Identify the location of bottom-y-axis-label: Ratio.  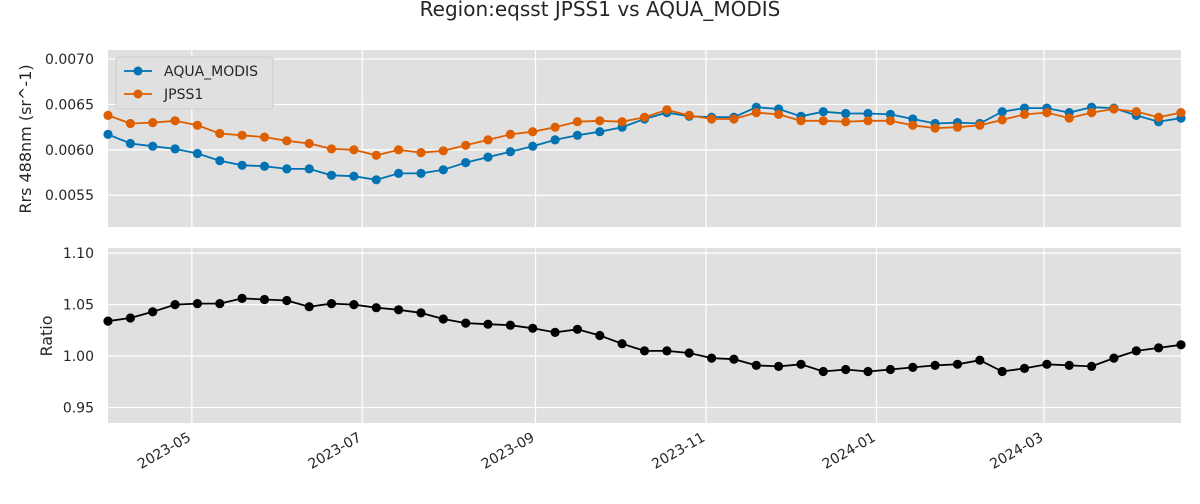
(46, 335).